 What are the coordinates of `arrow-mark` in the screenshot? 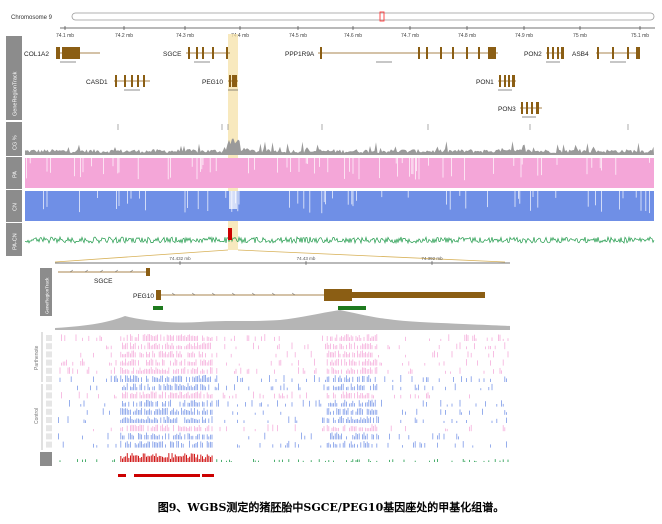 It's located at (213, 294).